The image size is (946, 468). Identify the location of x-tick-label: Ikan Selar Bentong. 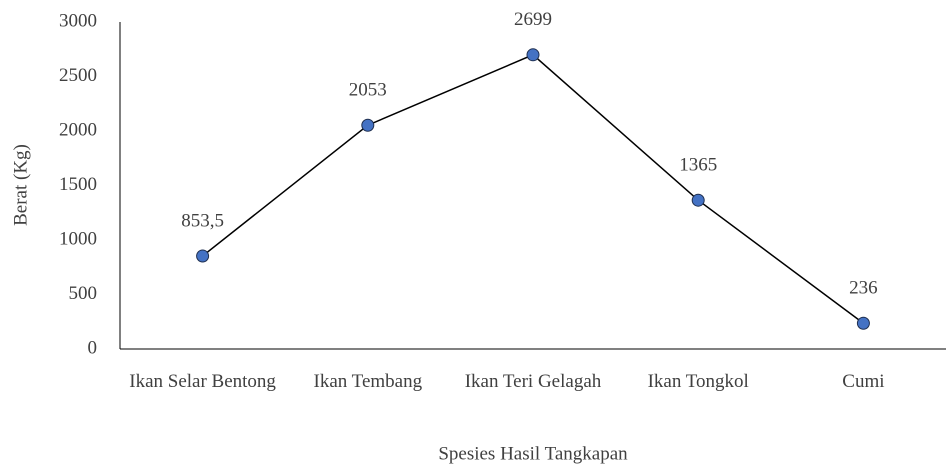
(202, 381).